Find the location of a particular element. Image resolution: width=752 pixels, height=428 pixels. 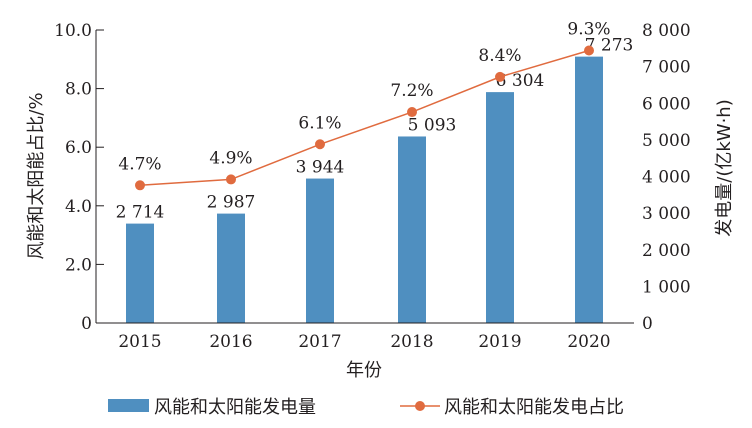

legend-line-marker is located at coordinates (420, 406).